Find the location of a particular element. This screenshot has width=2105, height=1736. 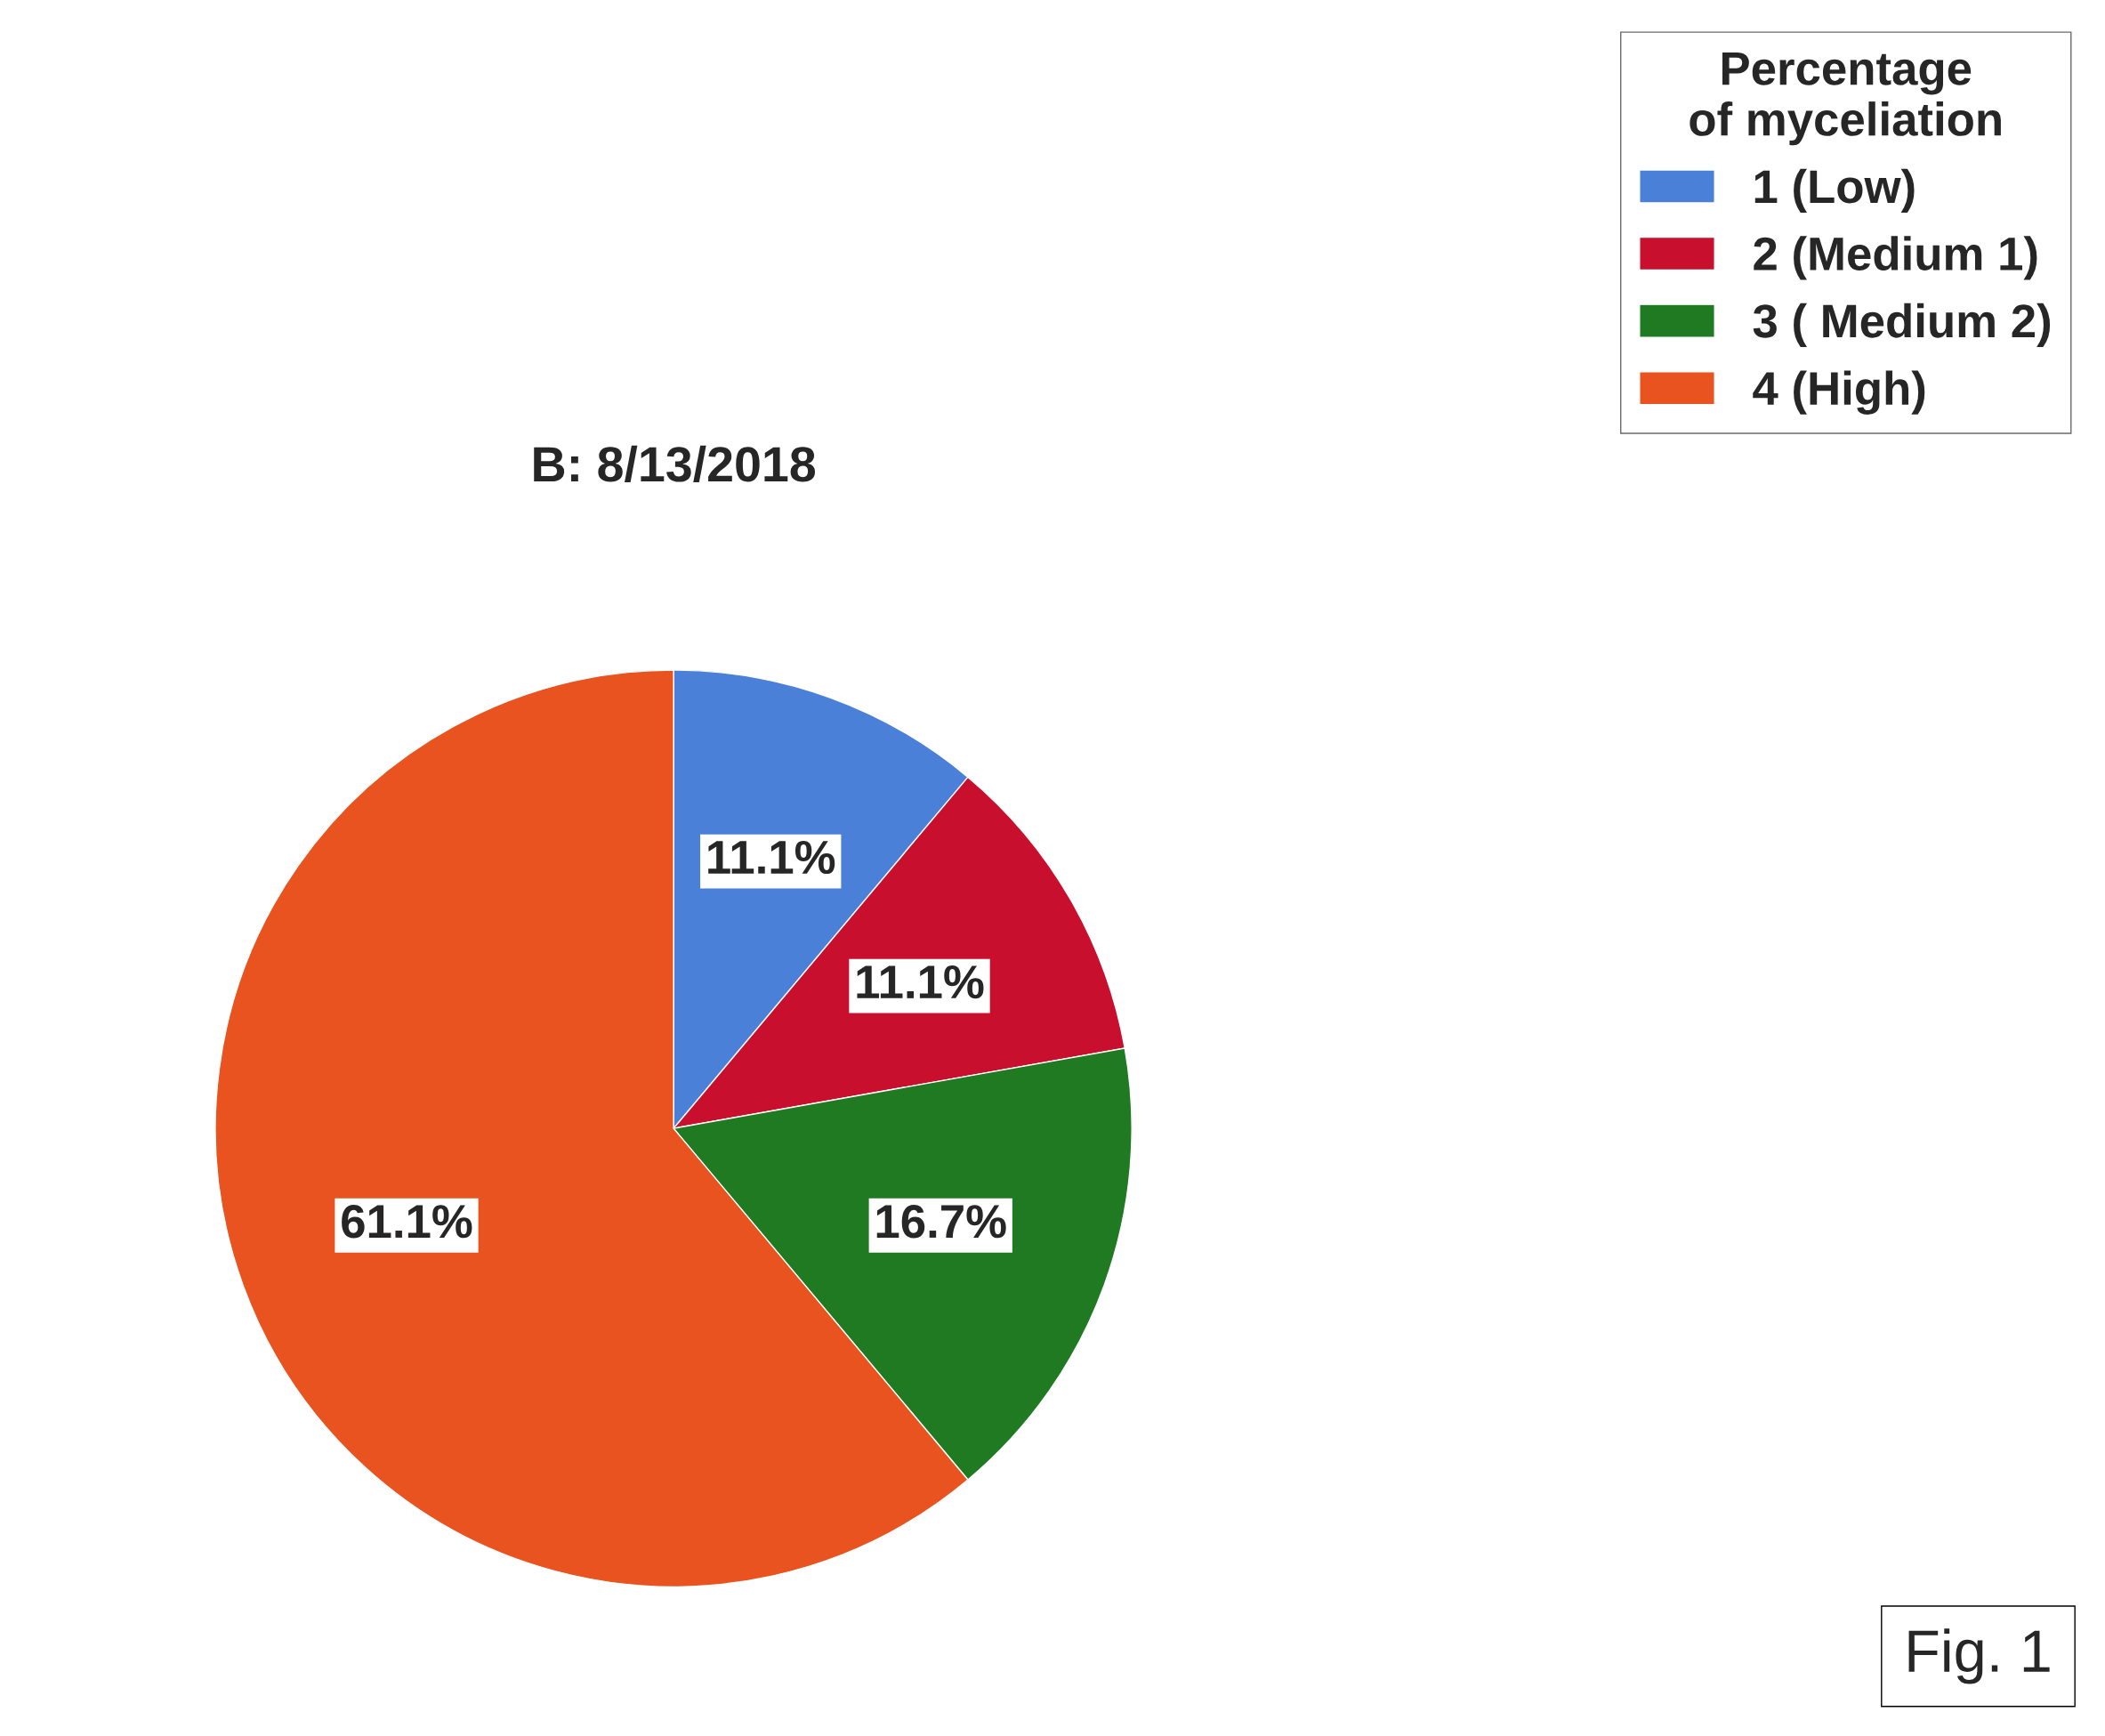

legend-label: 4 (High) is located at coordinates (1839, 392).